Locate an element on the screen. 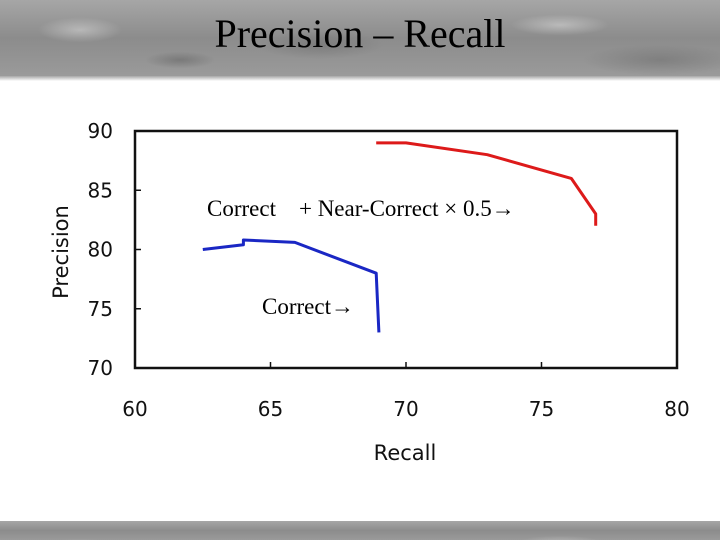  header-shadow is located at coordinates (360, 78).